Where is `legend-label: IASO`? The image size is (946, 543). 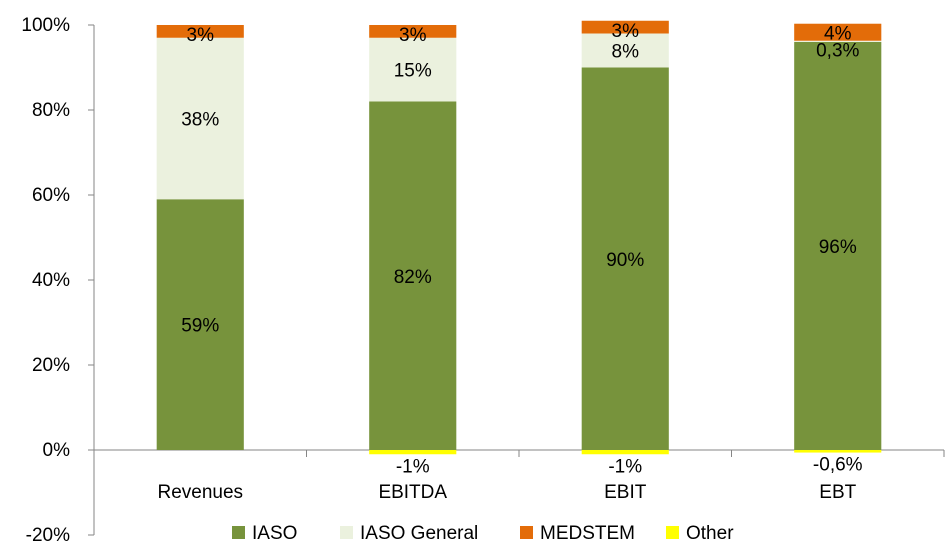 legend-label: IASO is located at coordinates (274, 533).